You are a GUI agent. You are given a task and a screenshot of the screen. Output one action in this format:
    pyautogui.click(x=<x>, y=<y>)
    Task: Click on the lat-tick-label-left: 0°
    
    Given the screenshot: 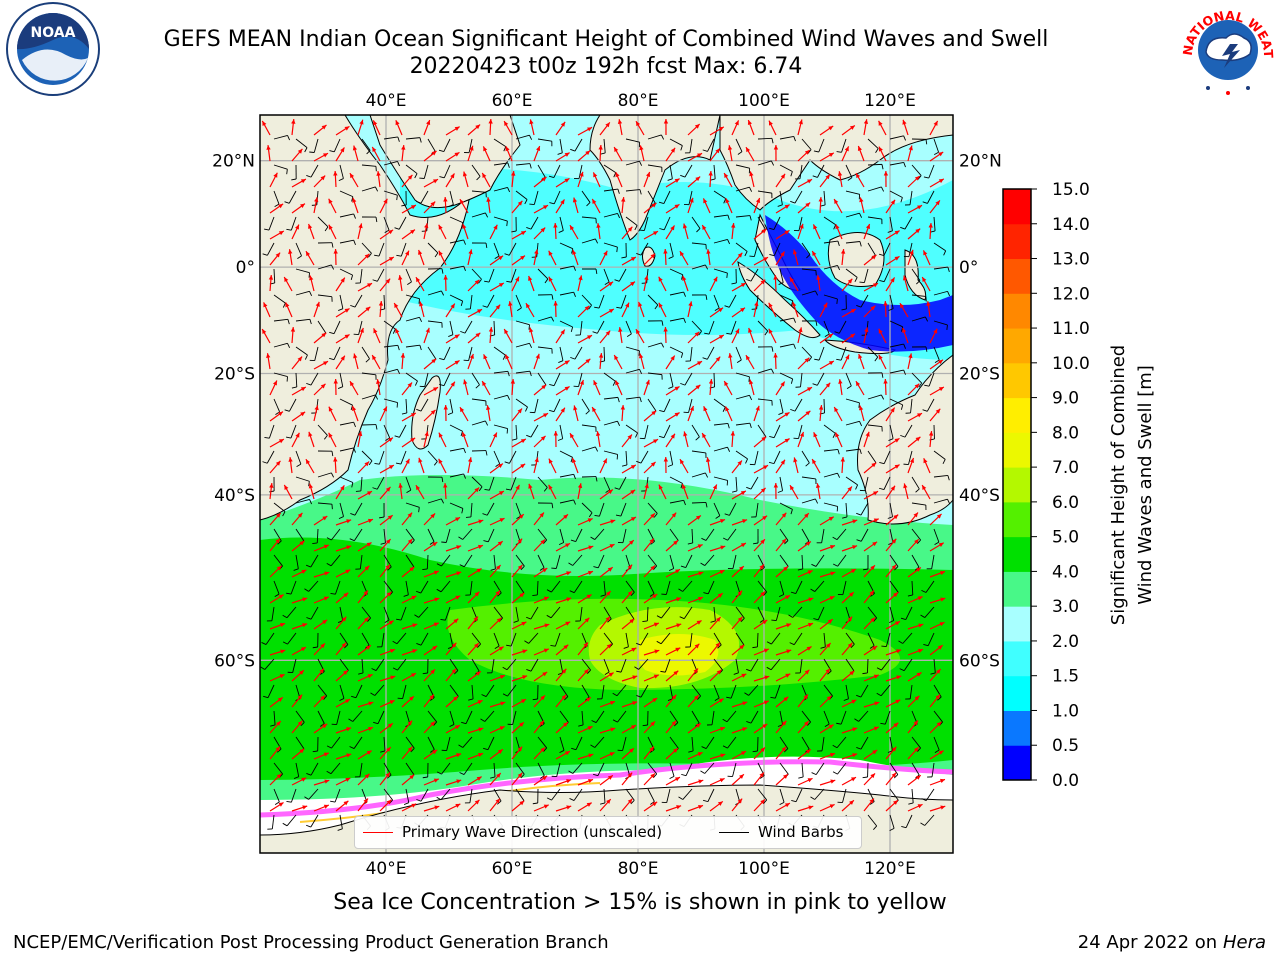 What is the action you would take?
    pyautogui.click(x=245, y=268)
    